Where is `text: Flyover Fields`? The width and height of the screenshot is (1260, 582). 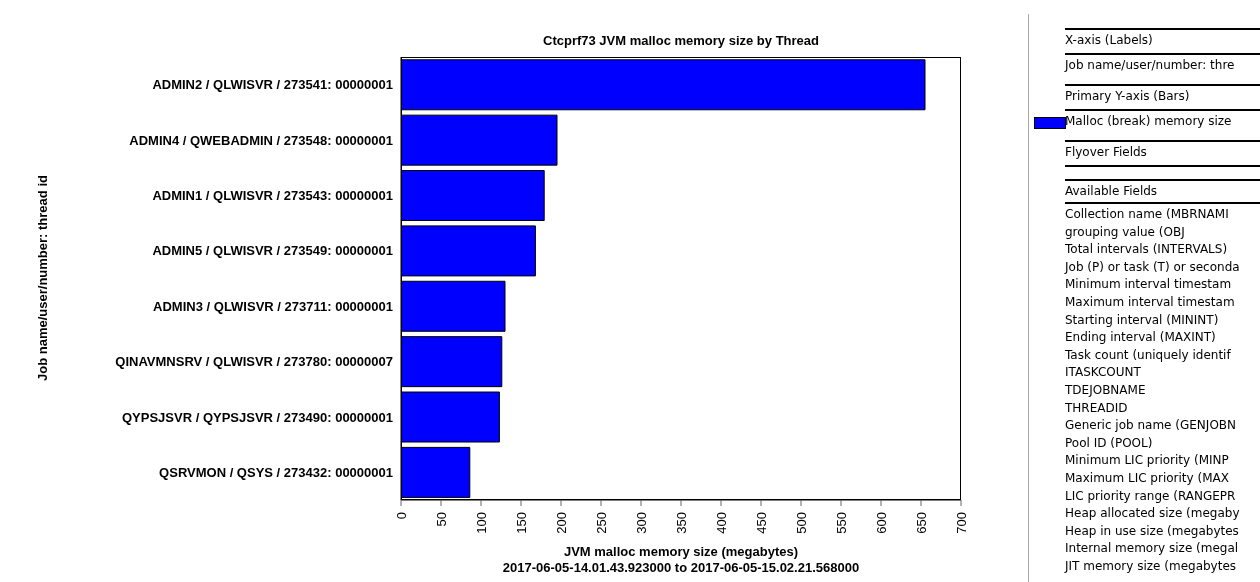 text: Flyover Fields is located at coordinates (1162, 151).